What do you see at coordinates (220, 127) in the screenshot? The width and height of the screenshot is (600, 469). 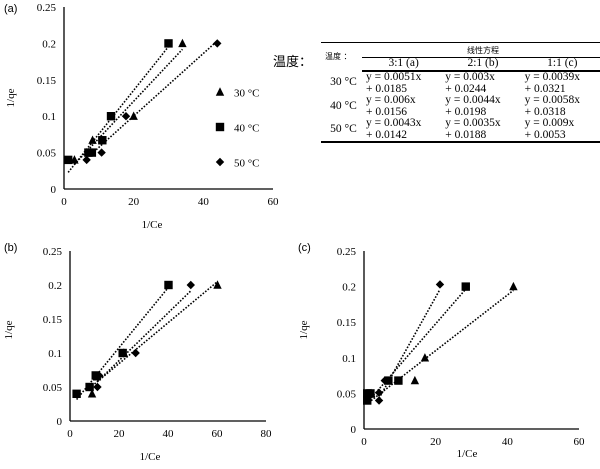 I see `legend-marker-square` at bounding box center [220, 127].